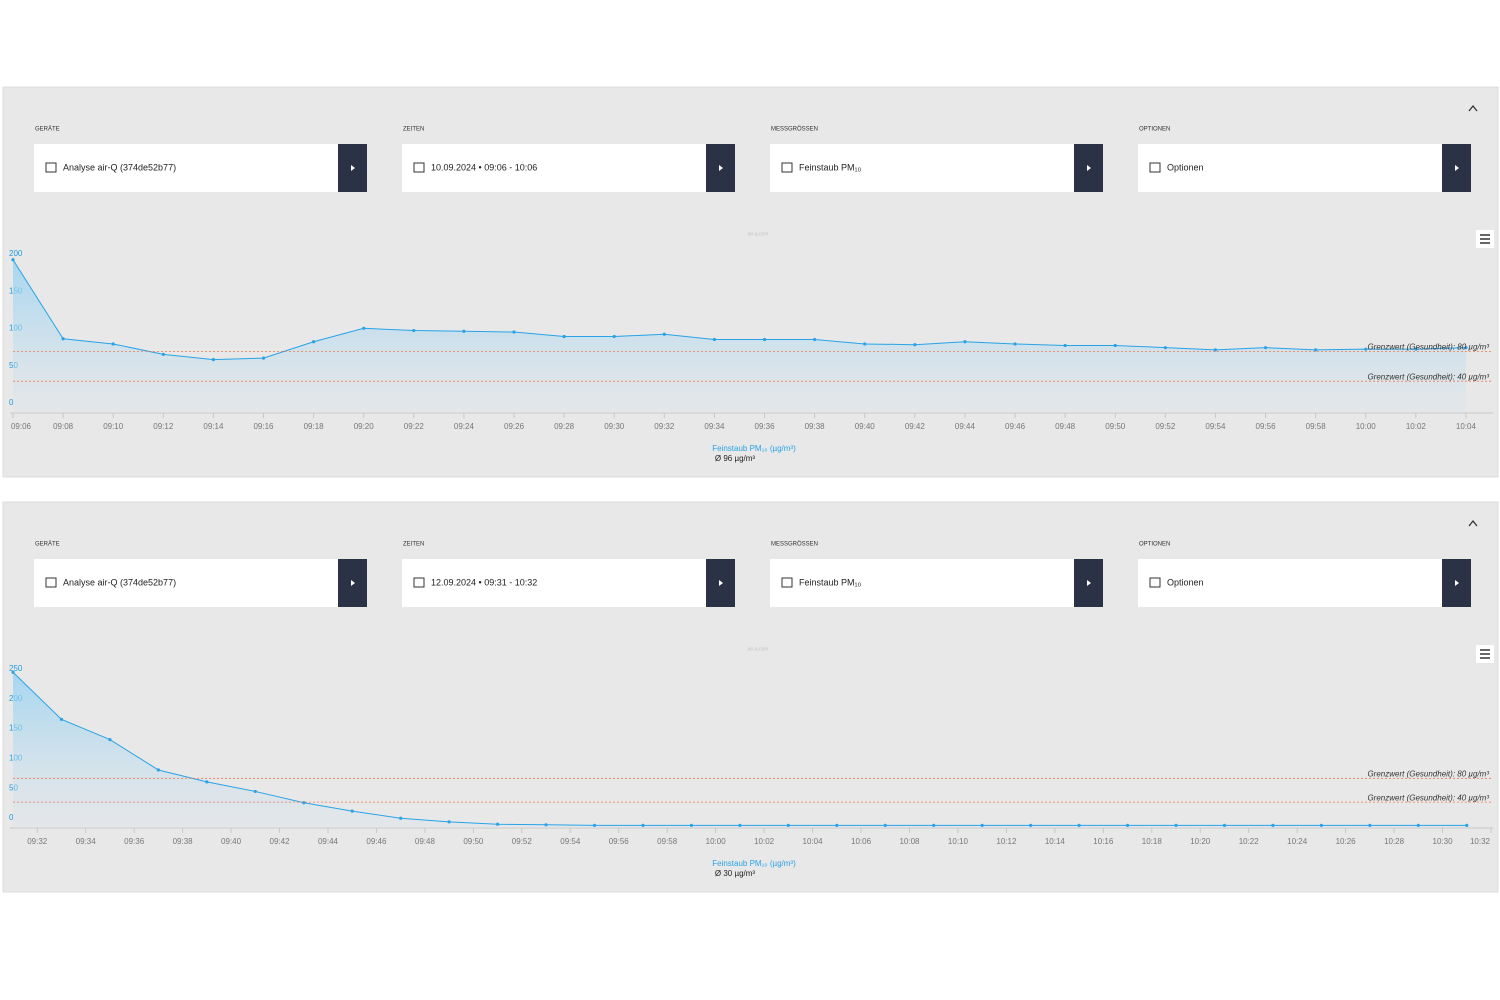  I want to click on x-tick-label: 09:26, so click(514, 426).